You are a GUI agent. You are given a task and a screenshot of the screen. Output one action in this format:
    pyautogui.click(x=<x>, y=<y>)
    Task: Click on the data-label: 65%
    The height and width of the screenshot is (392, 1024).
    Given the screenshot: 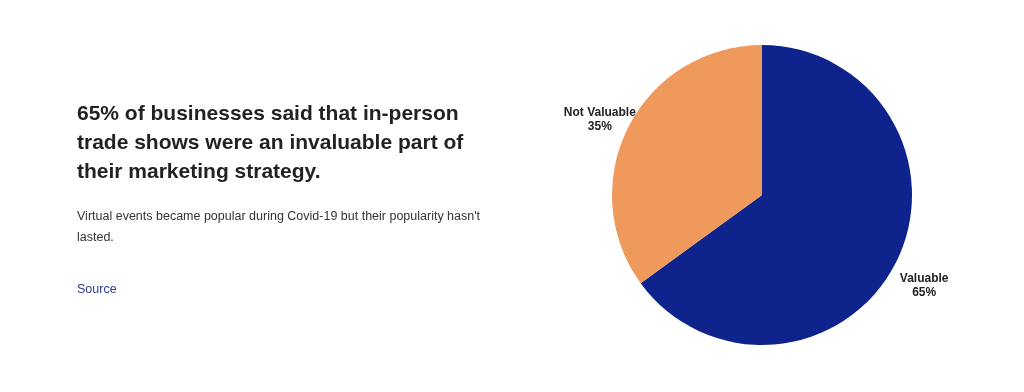 What is the action you would take?
    pyautogui.click(x=924, y=291)
    